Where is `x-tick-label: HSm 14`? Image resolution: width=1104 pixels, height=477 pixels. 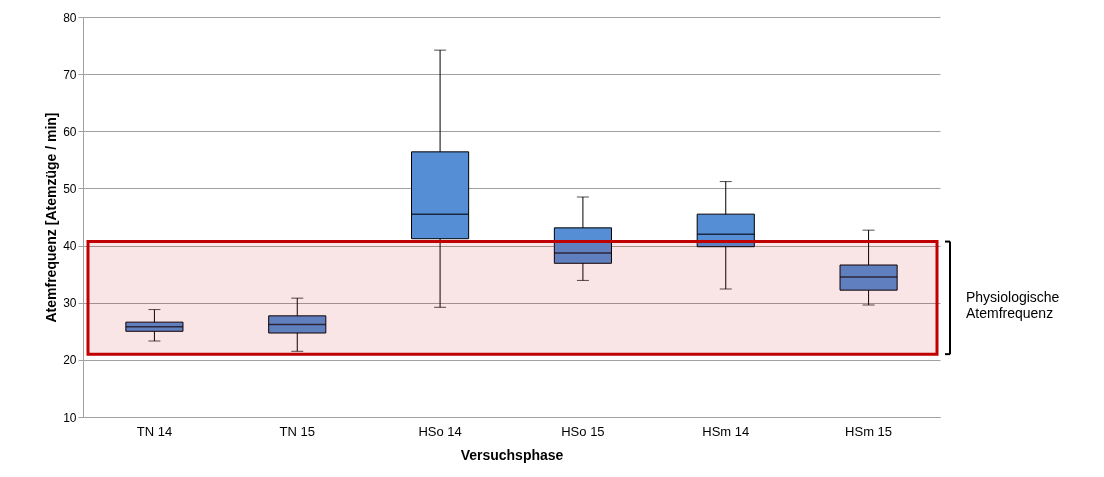
x-tick-label: HSm 14 is located at coordinates (726, 431).